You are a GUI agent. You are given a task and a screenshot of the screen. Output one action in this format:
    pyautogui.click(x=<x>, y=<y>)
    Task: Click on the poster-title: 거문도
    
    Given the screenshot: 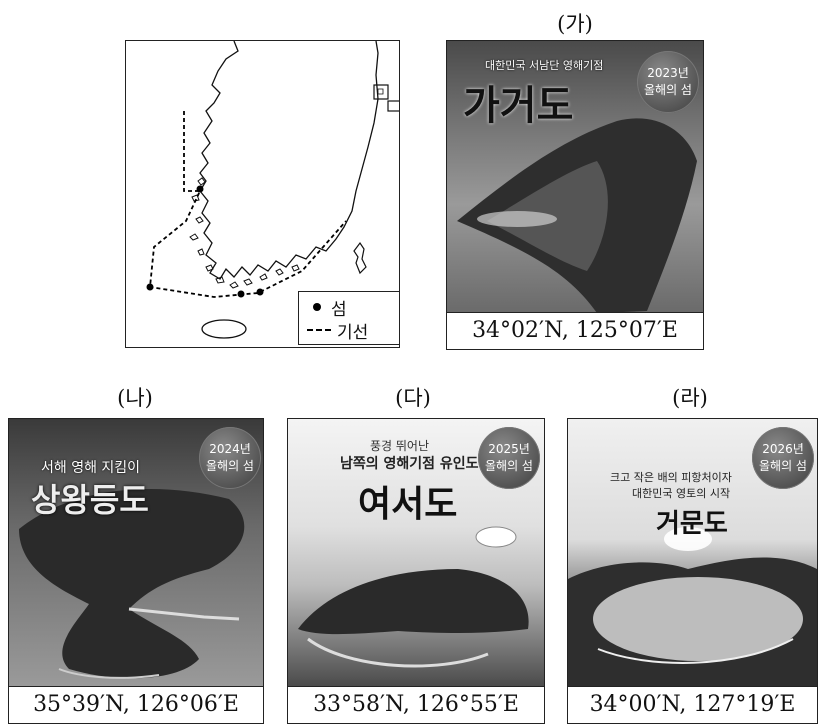 What is the action you would take?
    pyautogui.click(x=692, y=524)
    